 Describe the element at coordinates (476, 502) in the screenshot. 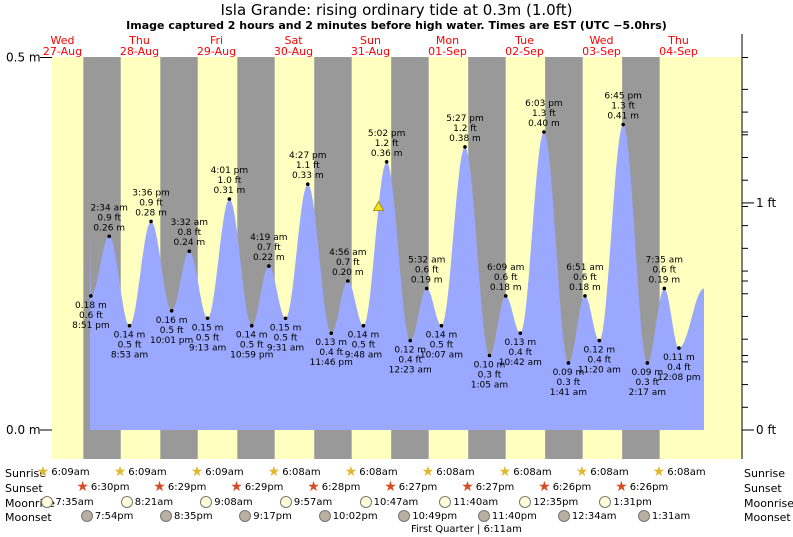

I see `moonrise-time: 11:40am` at that location.